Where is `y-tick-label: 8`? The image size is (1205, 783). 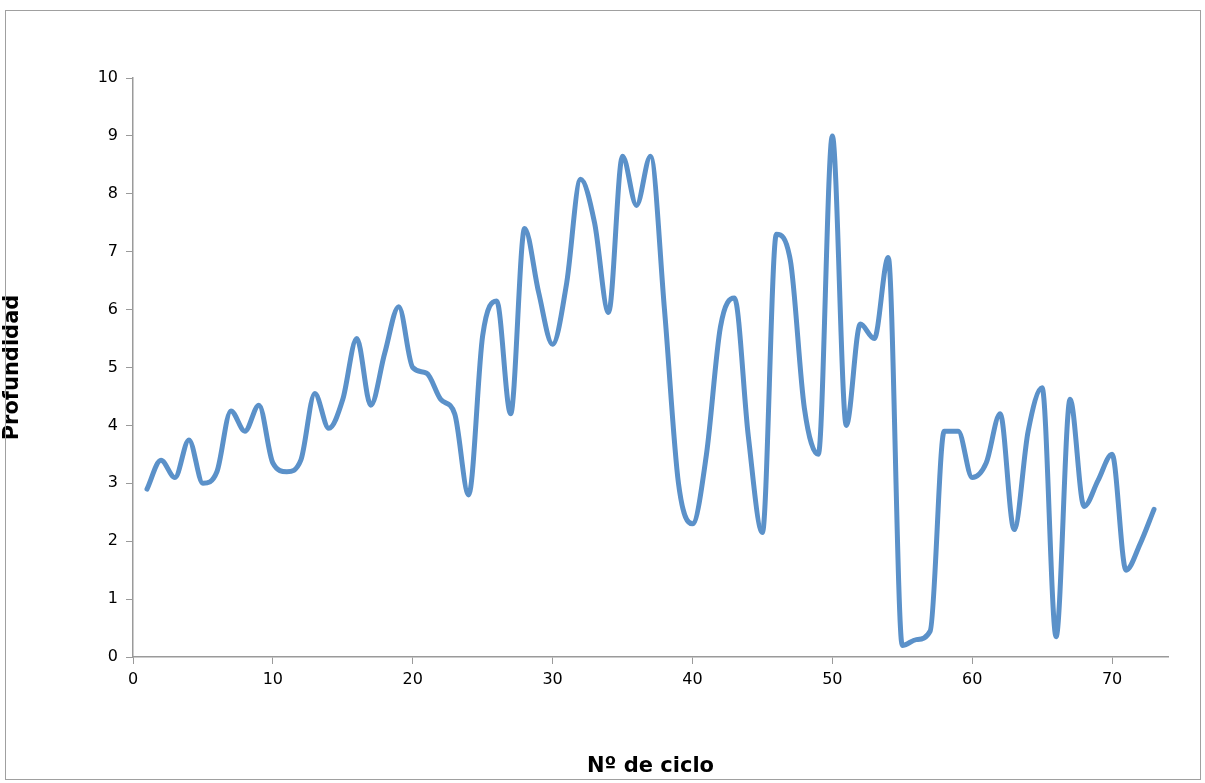 y-tick-label: 8 is located at coordinates (112, 192).